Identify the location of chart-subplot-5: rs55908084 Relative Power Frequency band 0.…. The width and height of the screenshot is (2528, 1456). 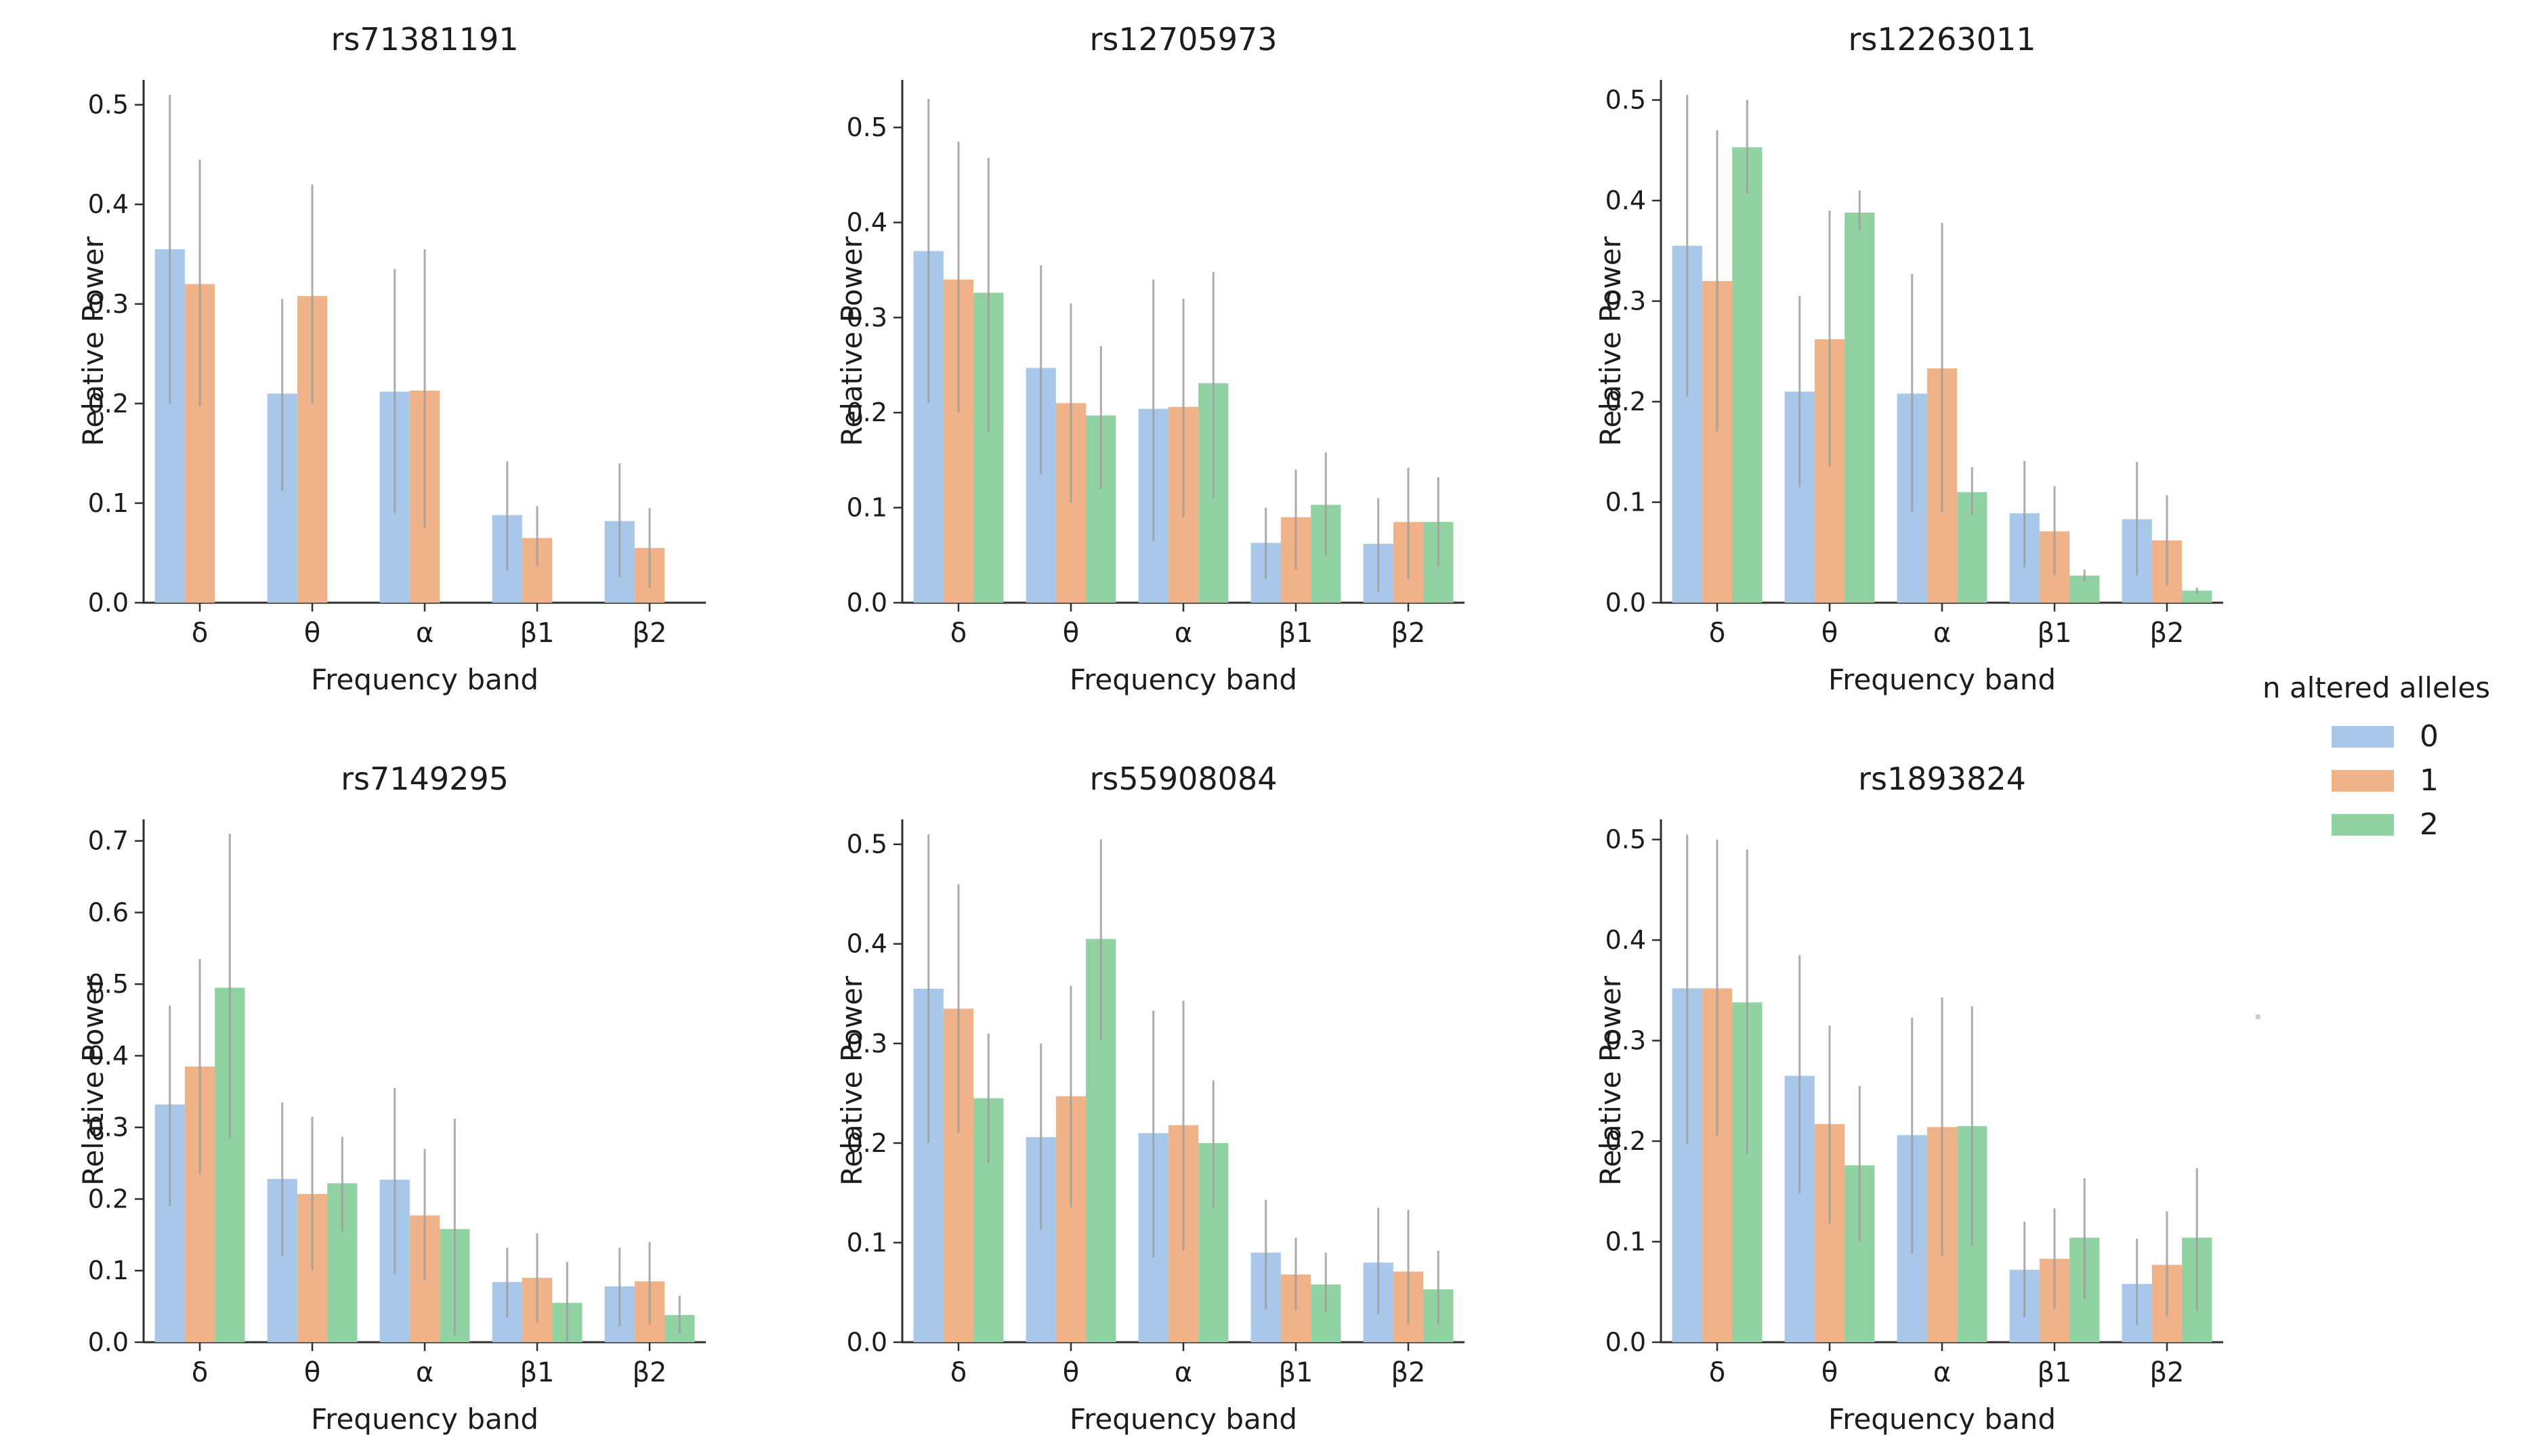
(1150, 1099).